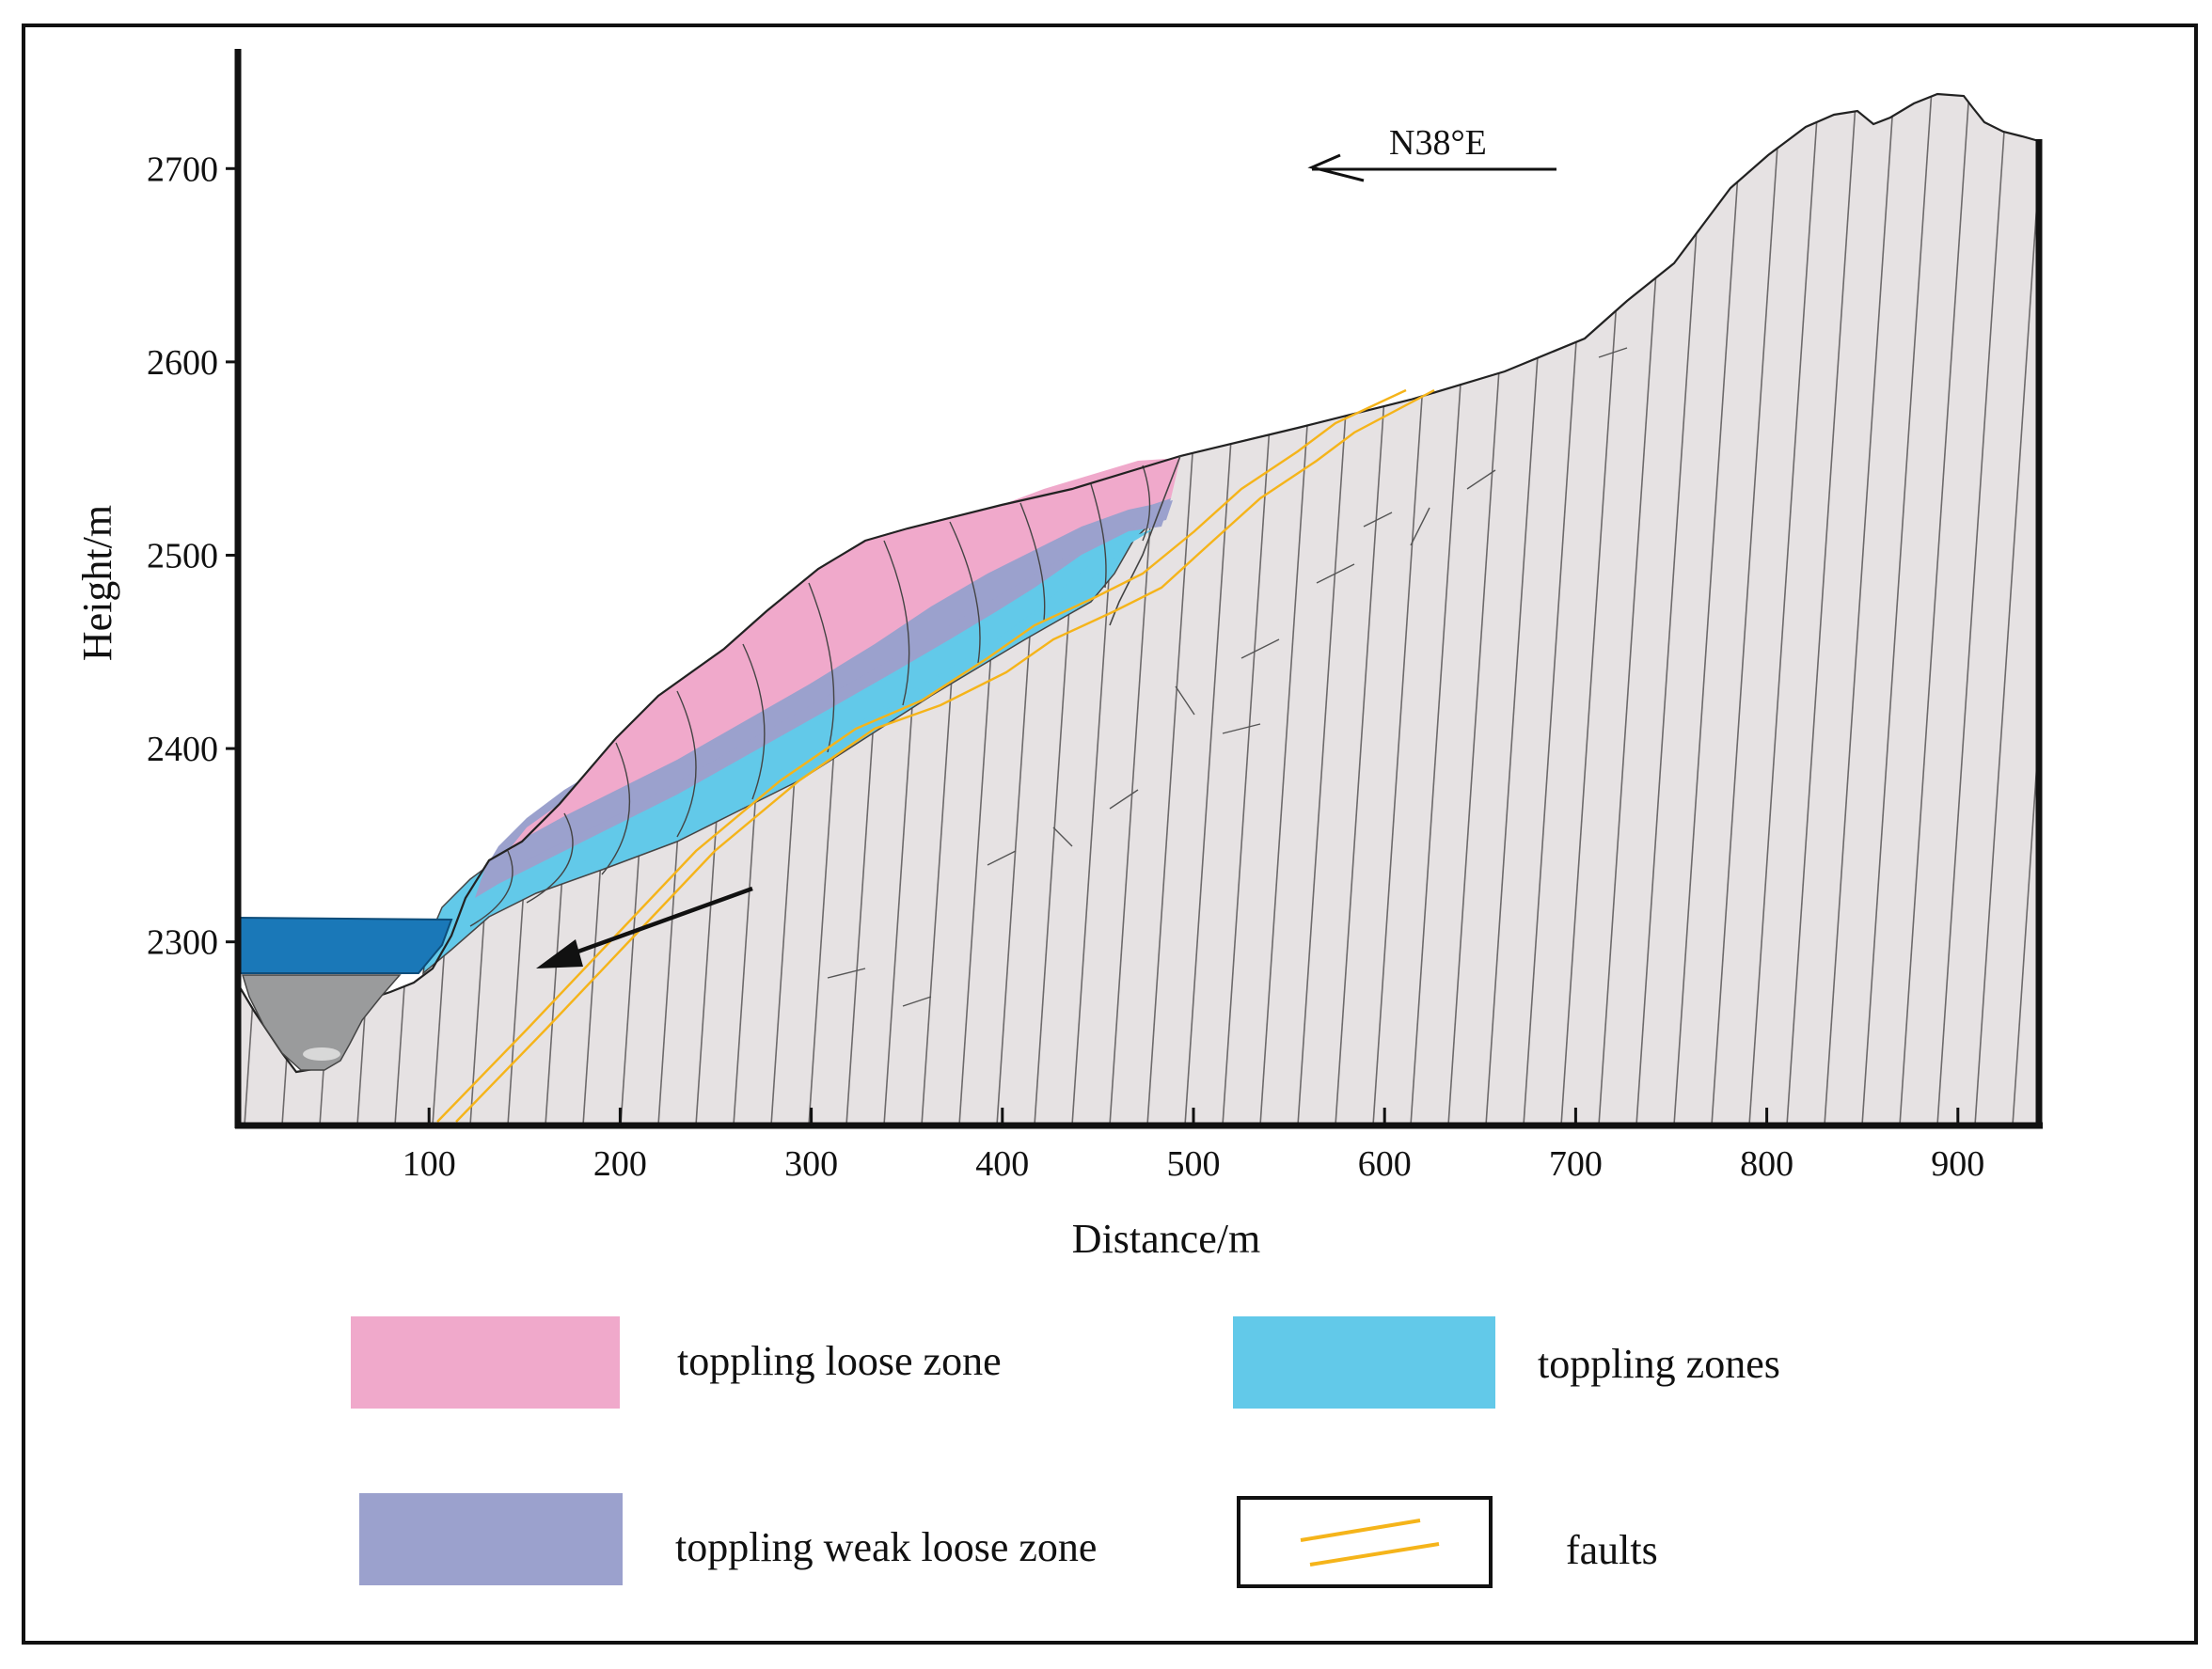 The width and height of the screenshot is (2212, 1669). Describe the element at coordinates (839, 1361) in the screenshot. I see `legend-label-loose: toppling loose zone` at that location.